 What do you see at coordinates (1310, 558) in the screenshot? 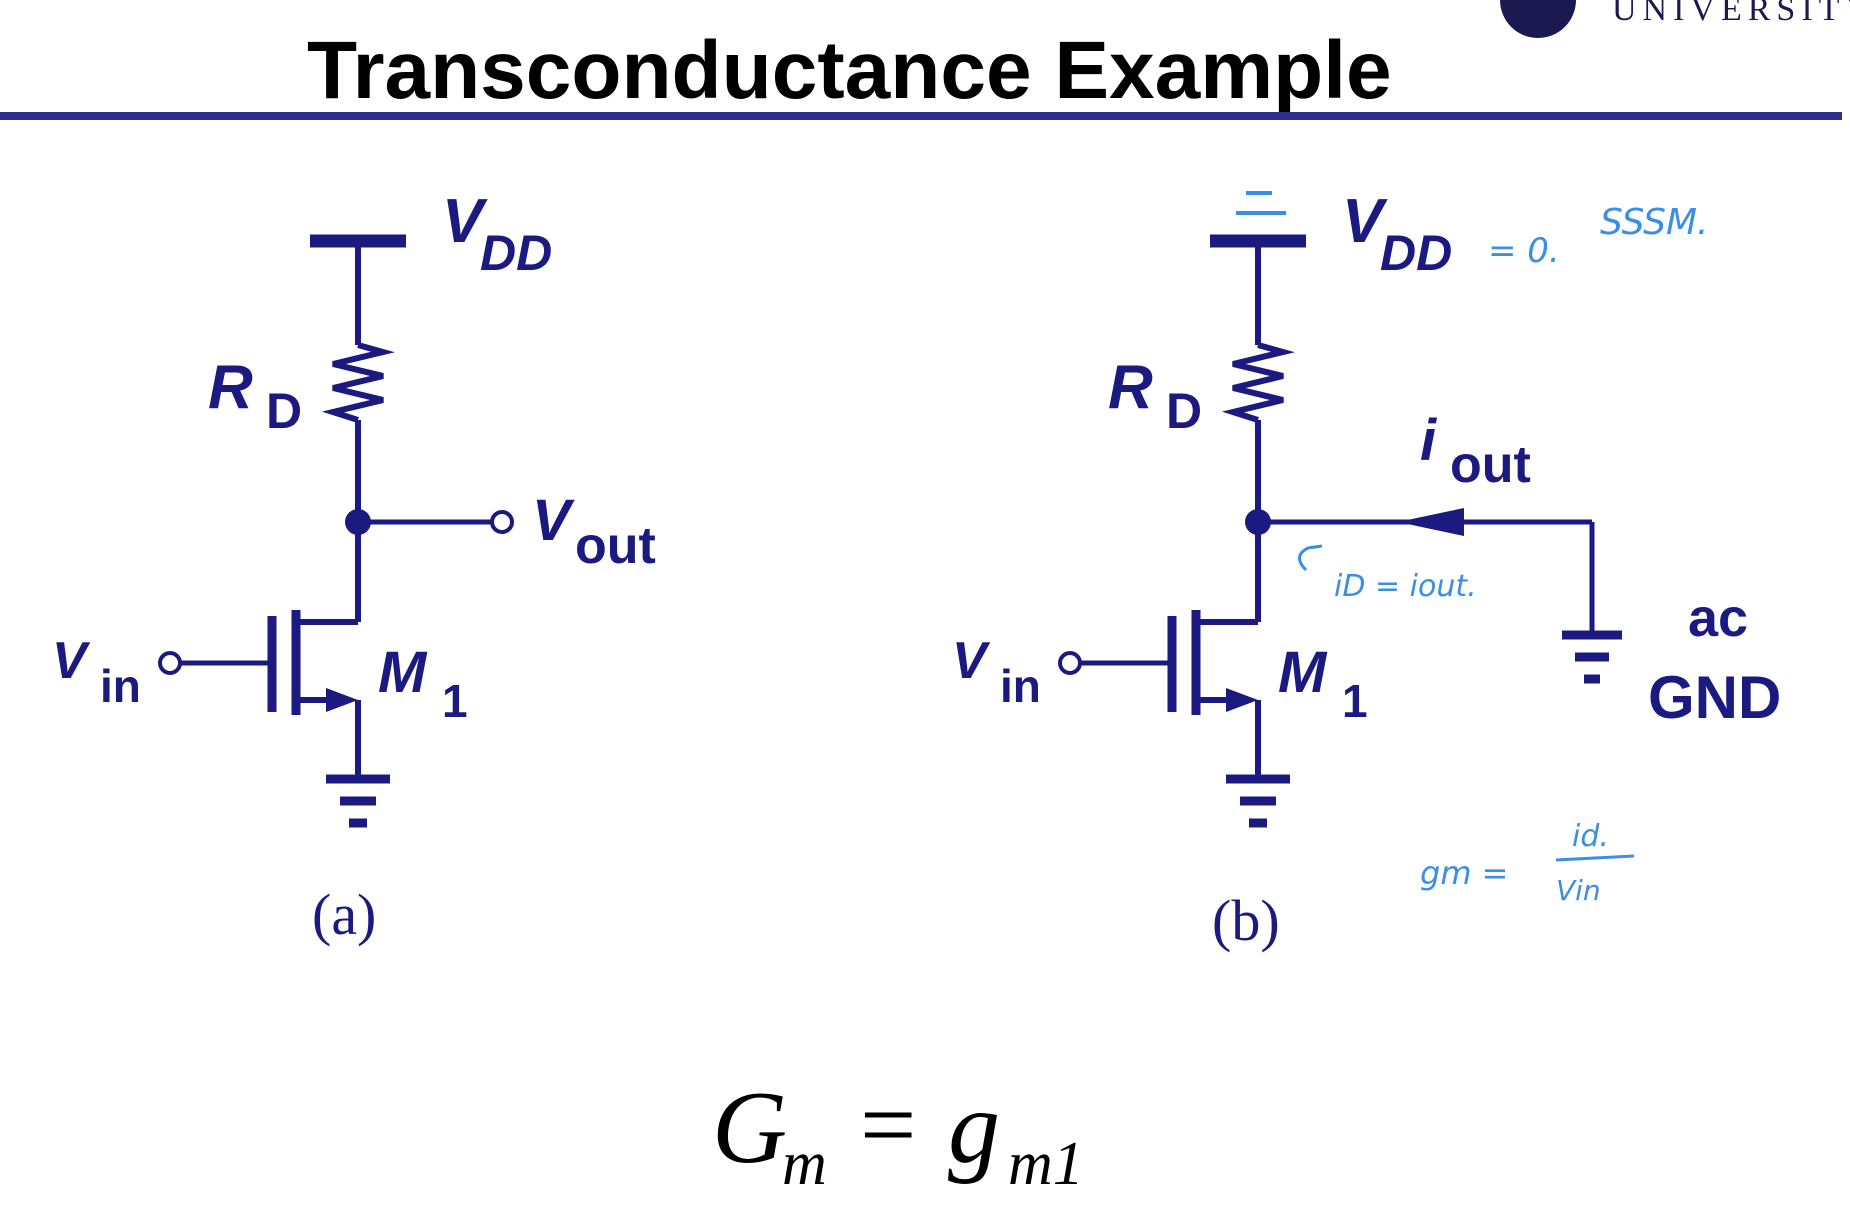
I see `curved-arrow-icon` at bounding box center [1310, 558].